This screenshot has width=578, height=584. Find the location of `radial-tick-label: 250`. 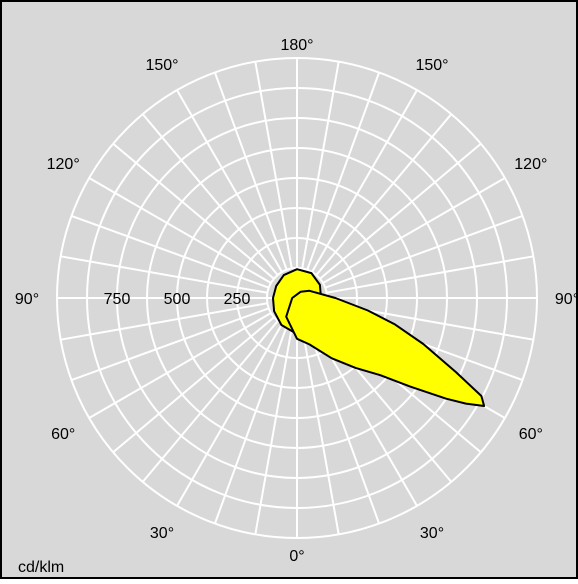

radial-tick-label: 250 is located at coordinates (237, 299).